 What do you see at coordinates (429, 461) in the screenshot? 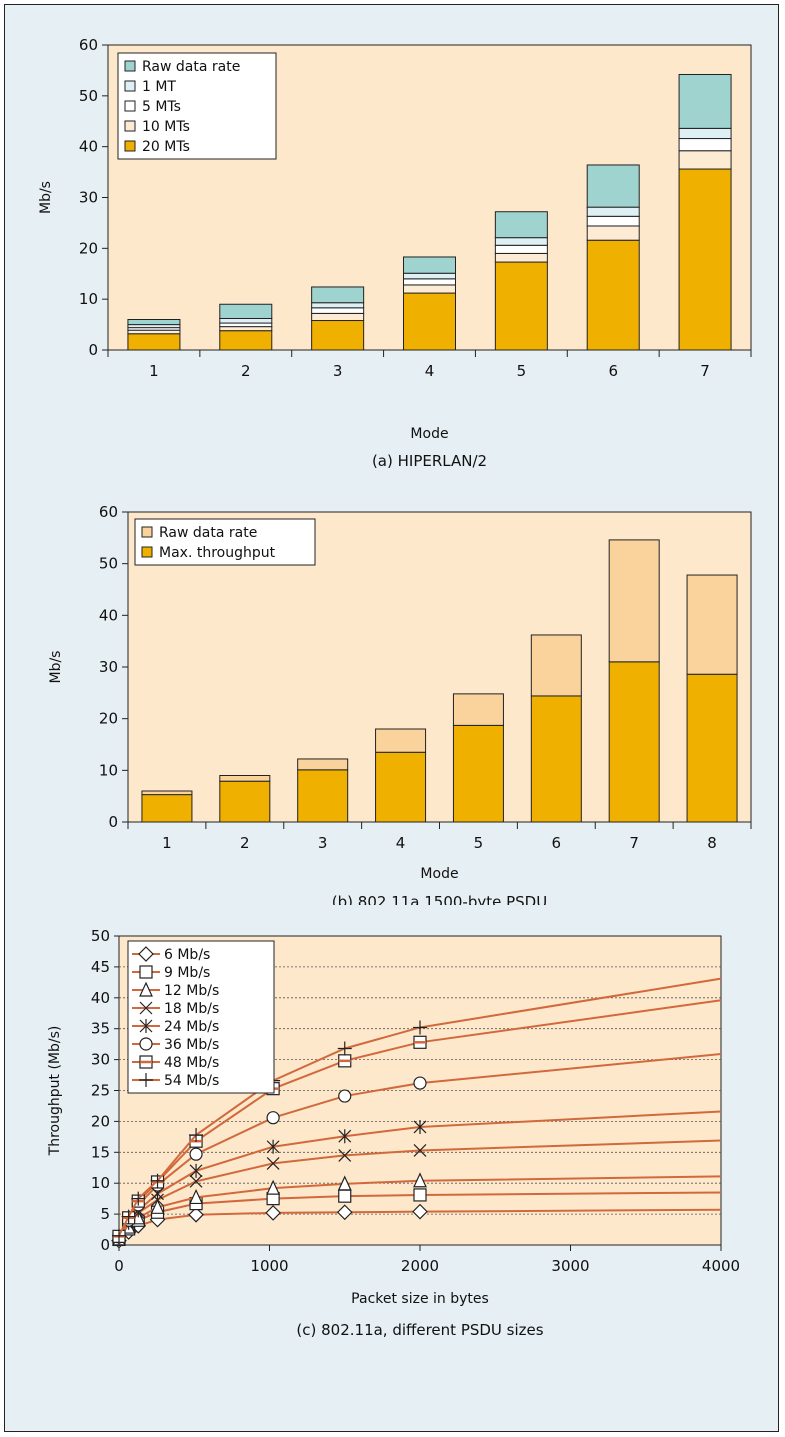
I see `chart-caption: (a) HIPERLAN/2` at bounding box center [429, 461].